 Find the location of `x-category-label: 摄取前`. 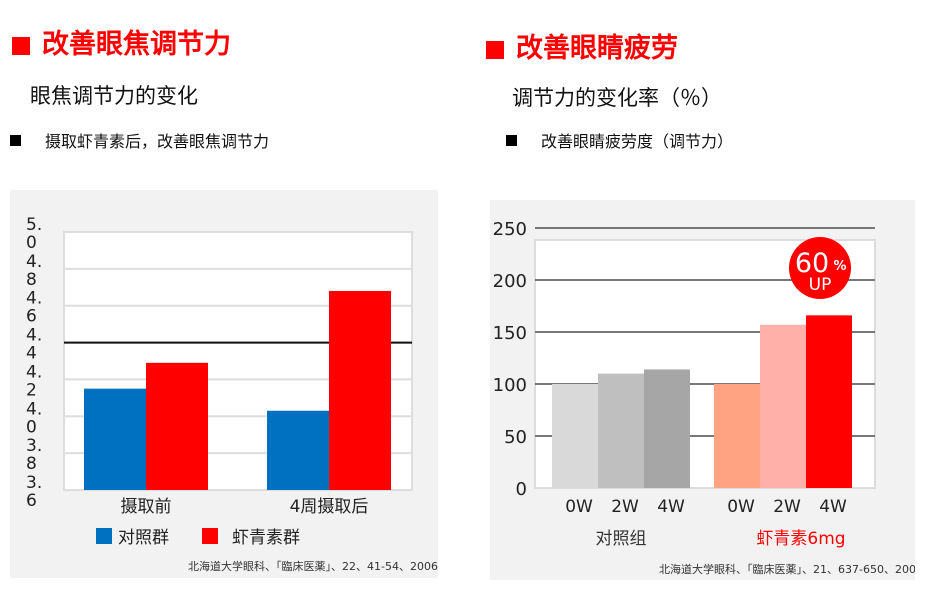

x-category-label: 摄取前 is located at coordinates (146, 507).